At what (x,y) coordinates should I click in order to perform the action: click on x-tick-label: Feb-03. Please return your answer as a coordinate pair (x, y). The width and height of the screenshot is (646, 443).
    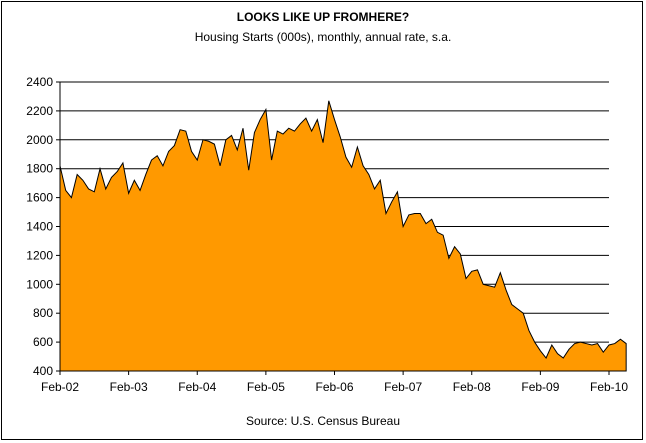
    Looking at the image, I should click on (129, 387).